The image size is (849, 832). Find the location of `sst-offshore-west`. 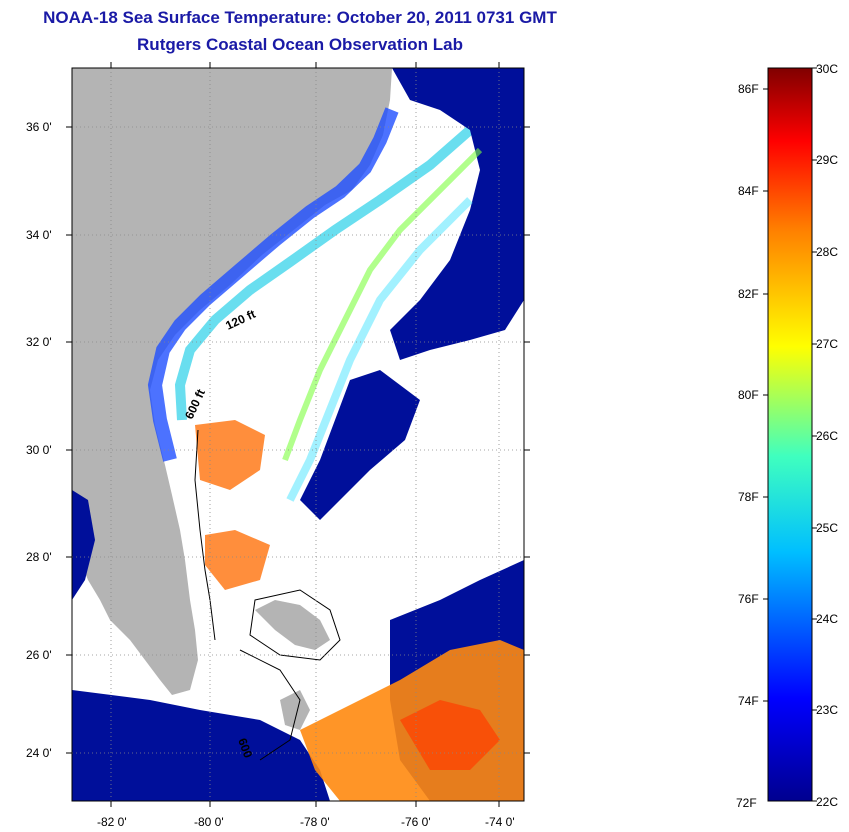

sst-offshore-west is located at coordinates (83, 545).